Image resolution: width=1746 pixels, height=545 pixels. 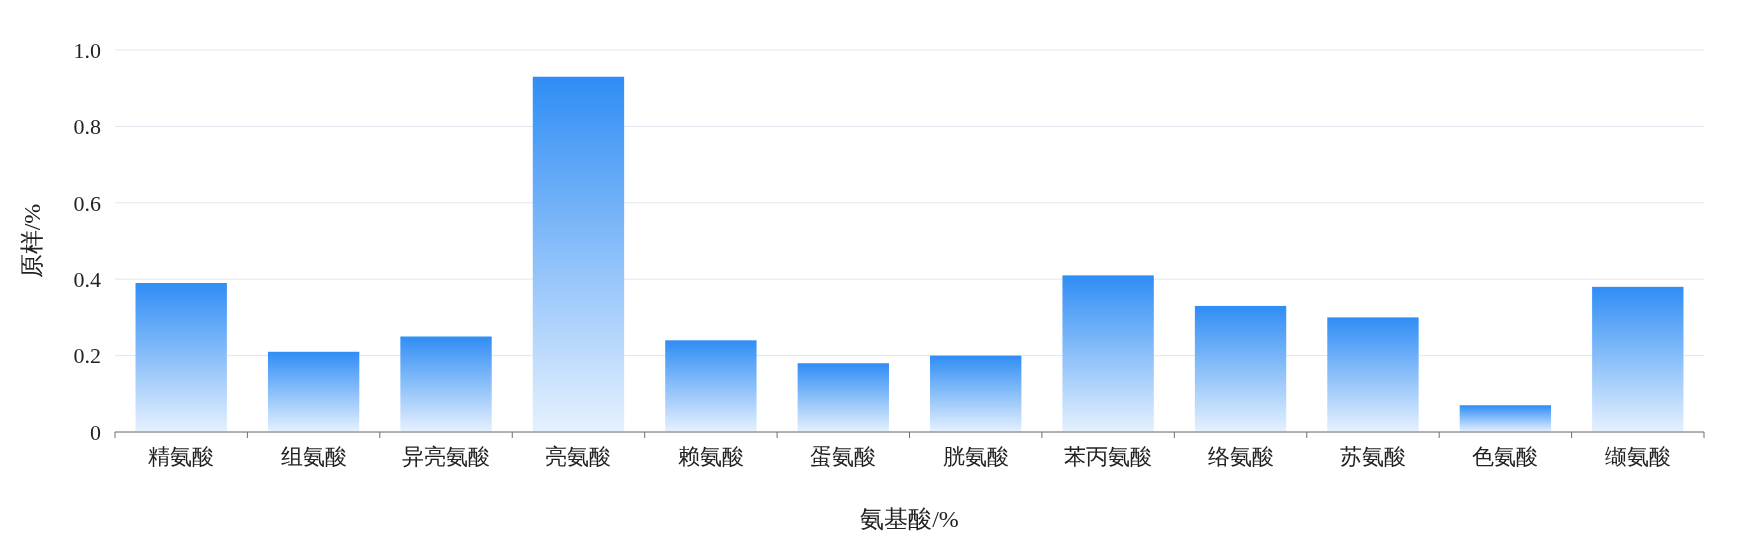 I want to click on x-tick-label: 赖氨酸, so click(x=710, y=456).